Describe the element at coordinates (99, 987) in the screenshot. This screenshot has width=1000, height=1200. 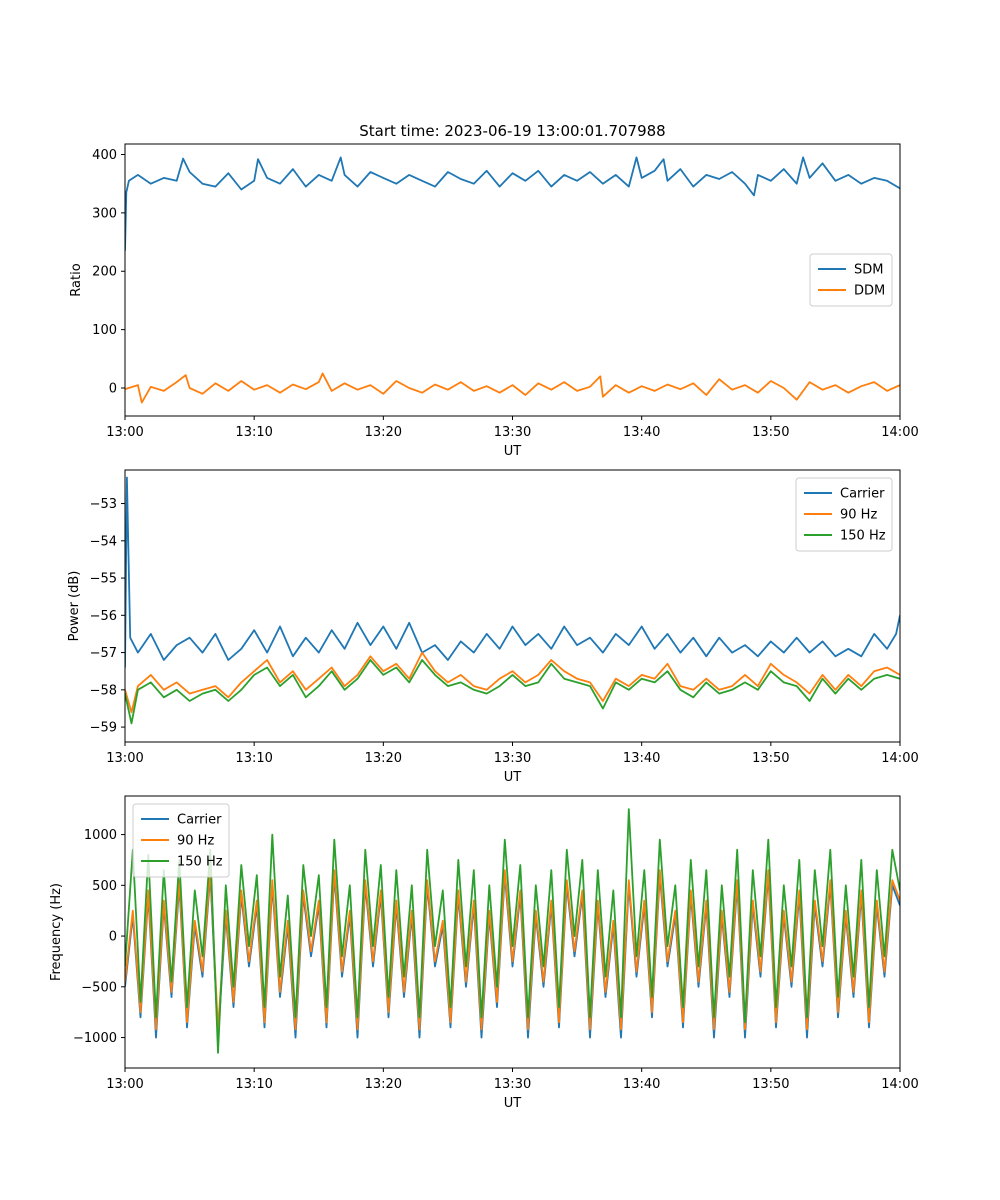
I see `y-tick-label: −500` at that location.